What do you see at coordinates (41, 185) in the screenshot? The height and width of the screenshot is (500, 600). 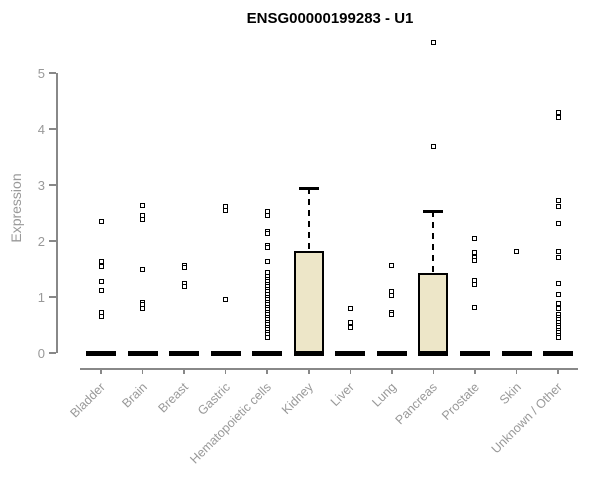 I see `y-tick-label: 3` at bounding box center [41, 185].